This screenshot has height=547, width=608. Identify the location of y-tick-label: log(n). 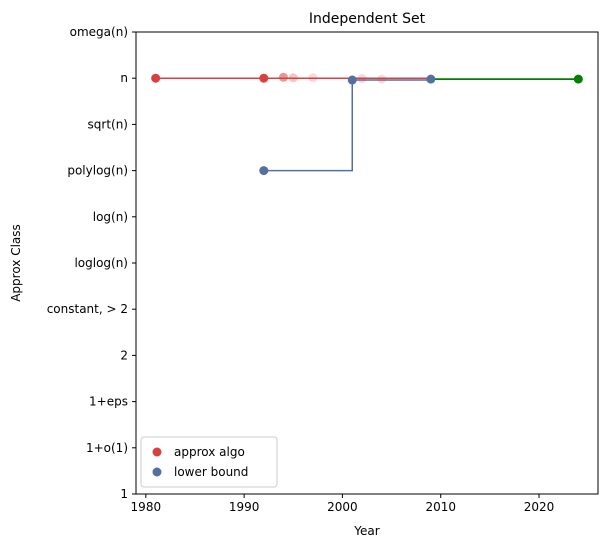
(110, 217).